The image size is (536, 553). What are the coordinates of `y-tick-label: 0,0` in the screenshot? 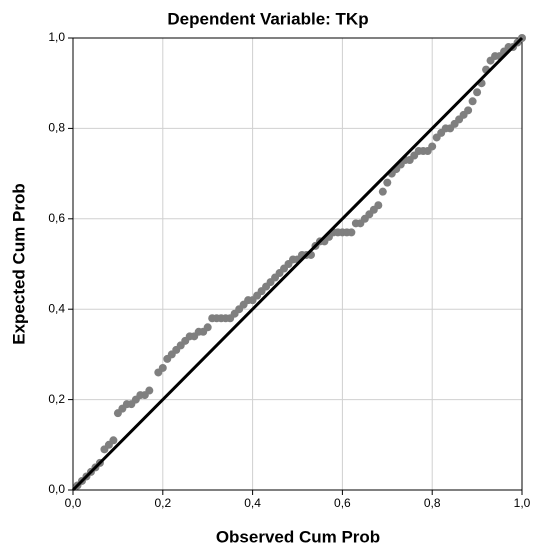 It's located at (56, 489).